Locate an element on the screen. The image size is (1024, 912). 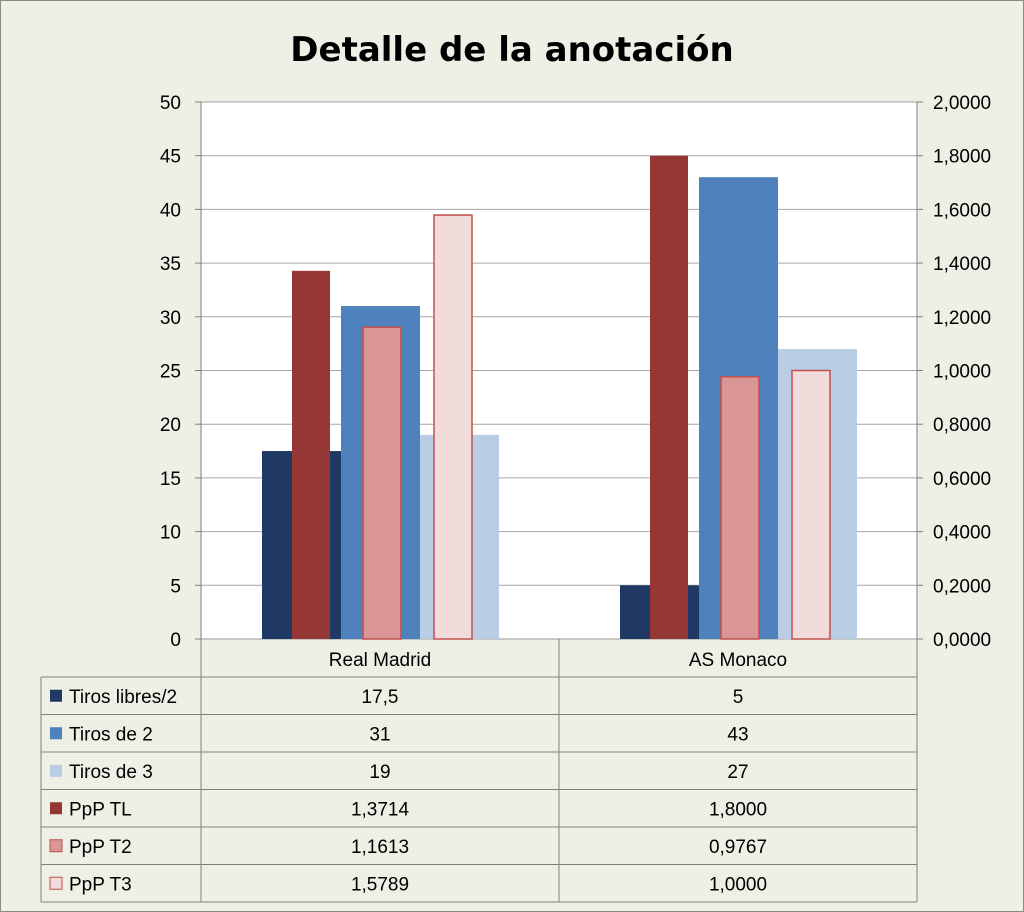
right-tick-label: 0,8000 is located at coordinates (962, 425).